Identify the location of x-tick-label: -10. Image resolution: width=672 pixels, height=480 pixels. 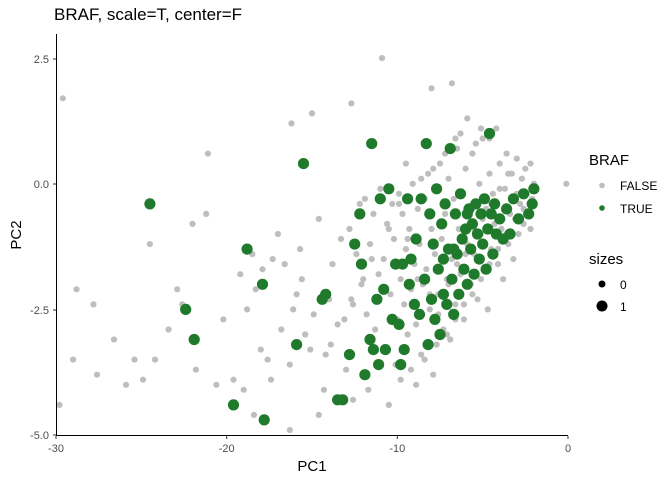
(397, 449).